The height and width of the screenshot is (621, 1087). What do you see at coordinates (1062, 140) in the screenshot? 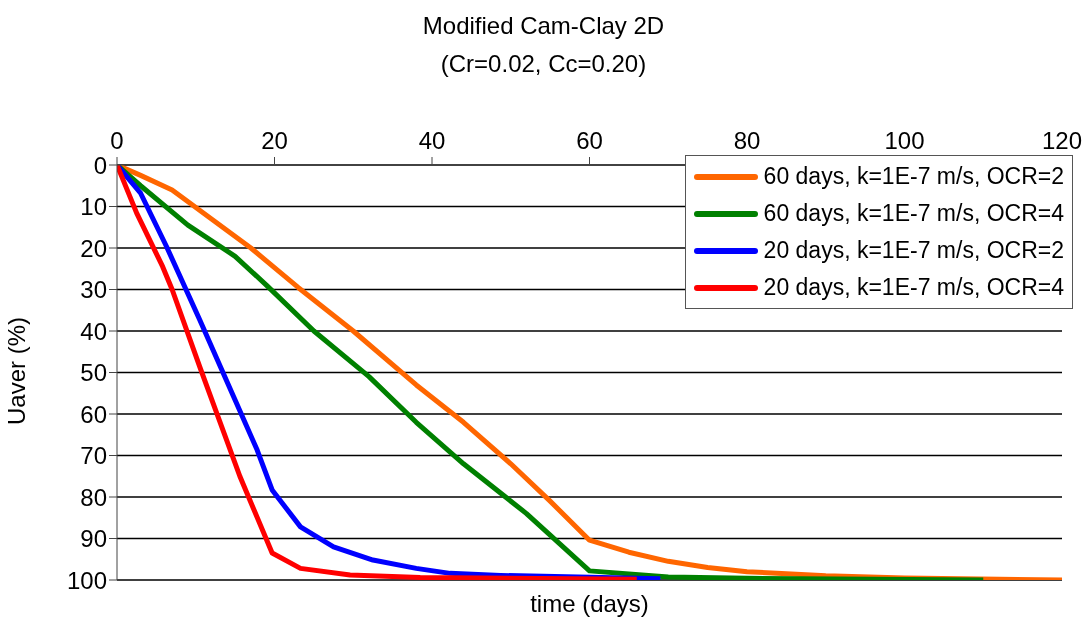
I see `x-tick-label: 120` at bounding box center [1062, 140].